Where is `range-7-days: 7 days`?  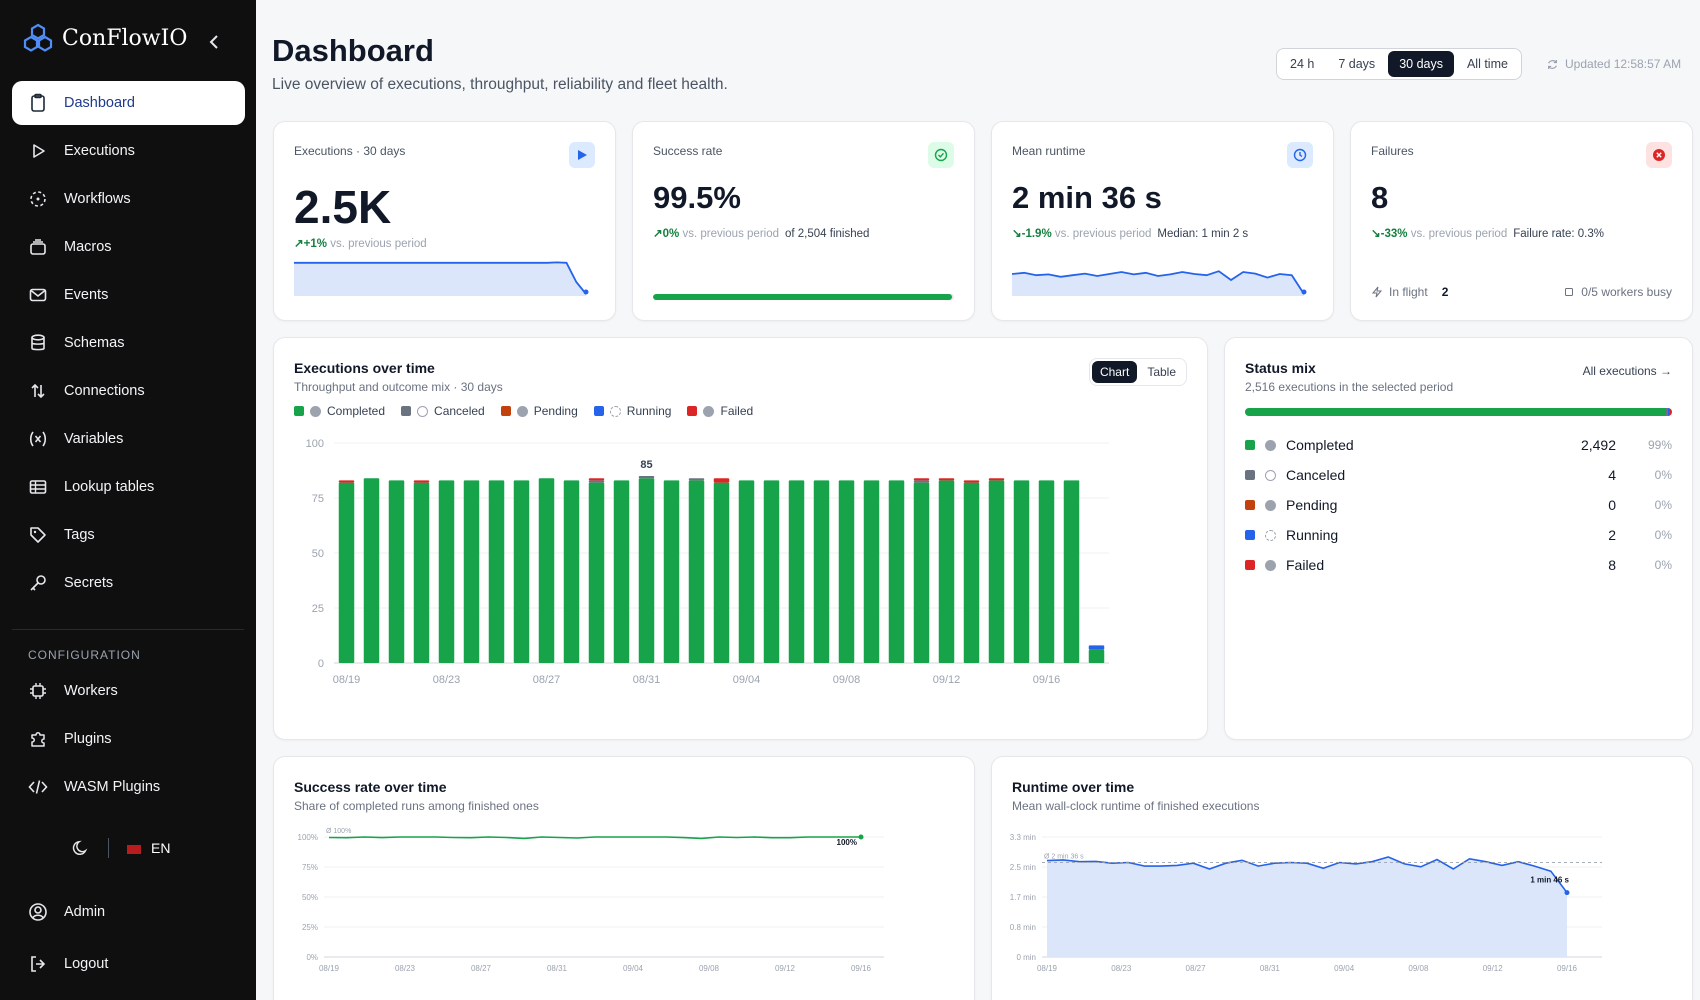
range-7-days: 7 days is located at coordinates (1357, 64).